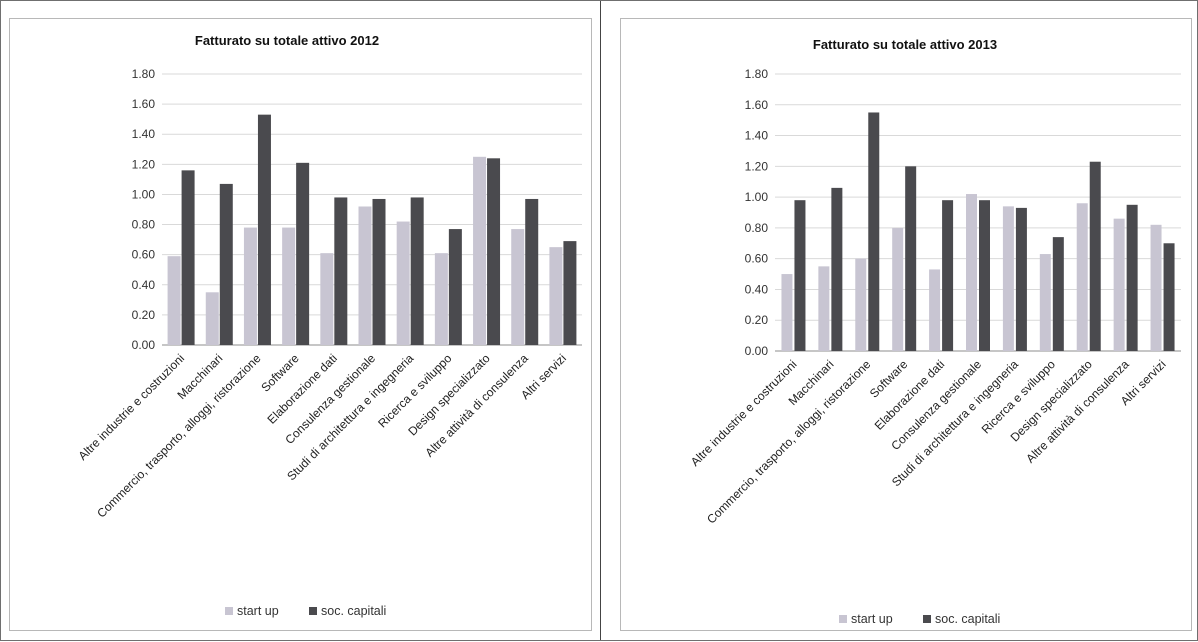 The image size is (1198, 642). What do you see at coordinates (905, 44) in the screenshot?
I see `chart-title: Fatturato su totale attivo 2013` at bounding box center [905, 44].